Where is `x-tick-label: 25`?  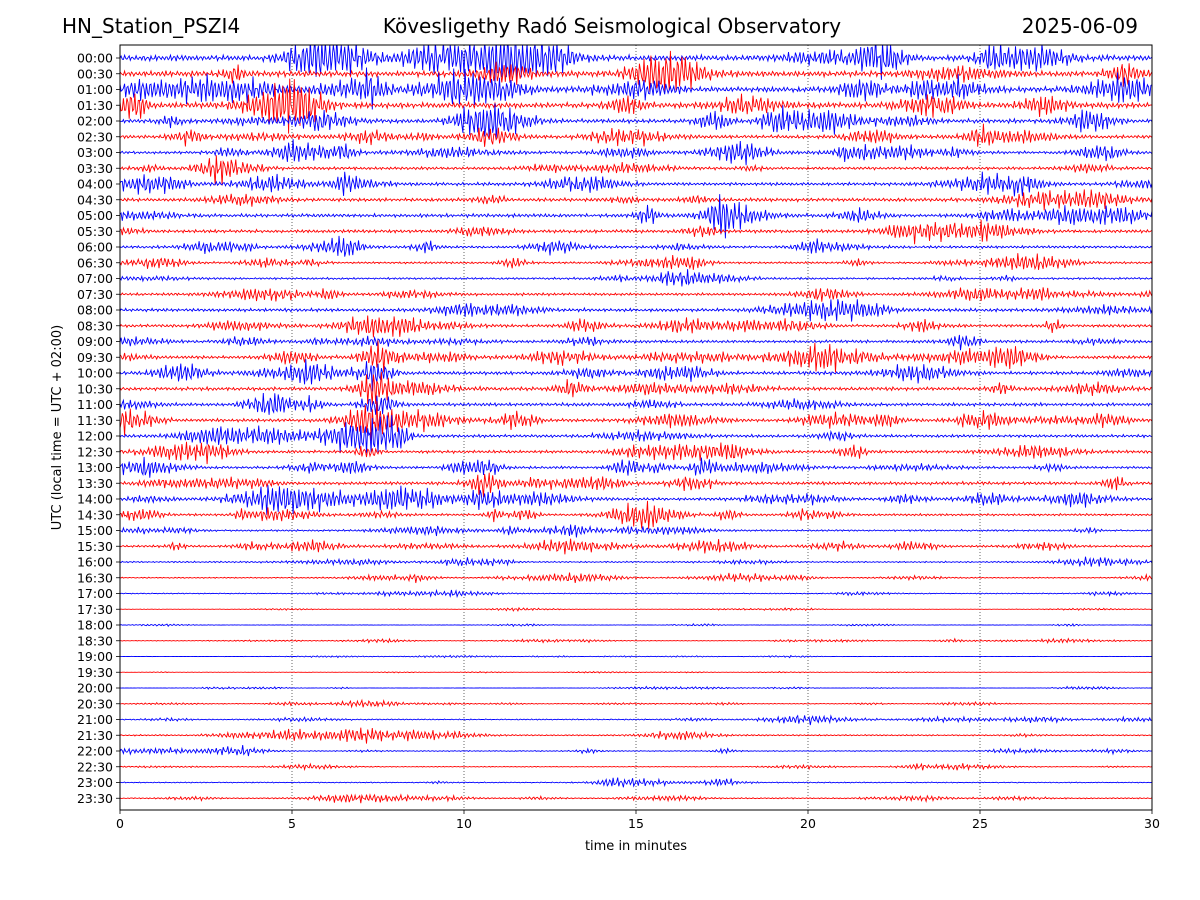 x-tick-label: 25 is located at coordinates (980, 823).